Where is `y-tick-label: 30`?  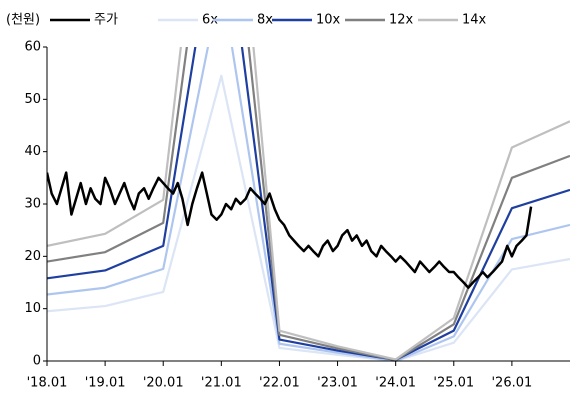 y-tick-label: 30 is located at coordinates (32, 204).